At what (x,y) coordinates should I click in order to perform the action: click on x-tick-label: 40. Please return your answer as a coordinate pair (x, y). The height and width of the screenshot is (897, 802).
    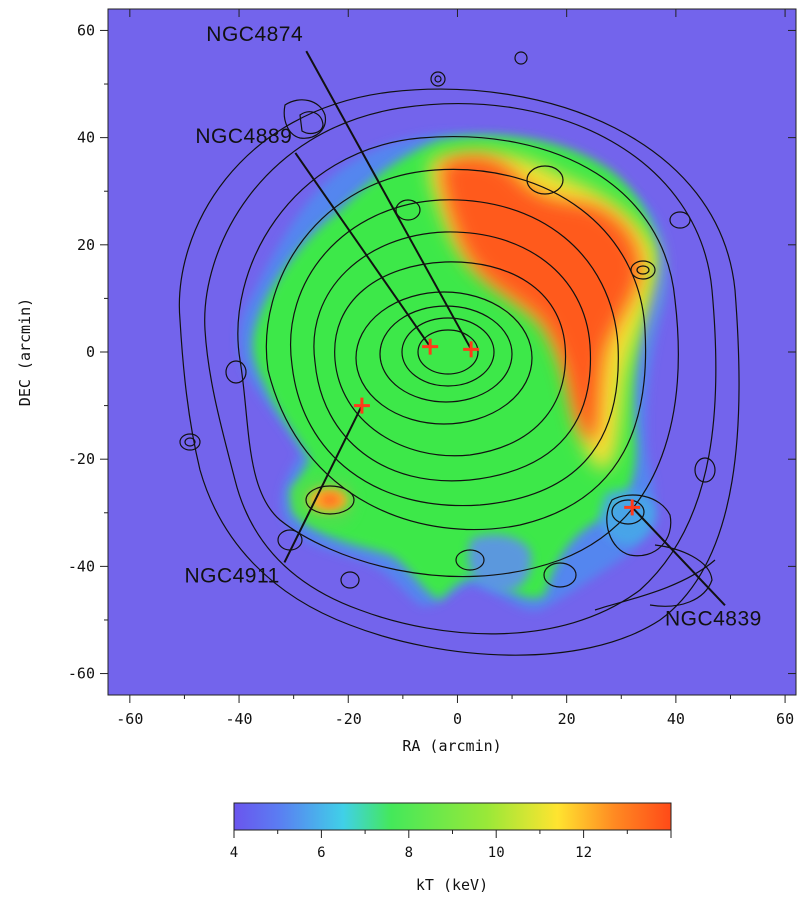
    Looking at the image, I should click on (676, 719).